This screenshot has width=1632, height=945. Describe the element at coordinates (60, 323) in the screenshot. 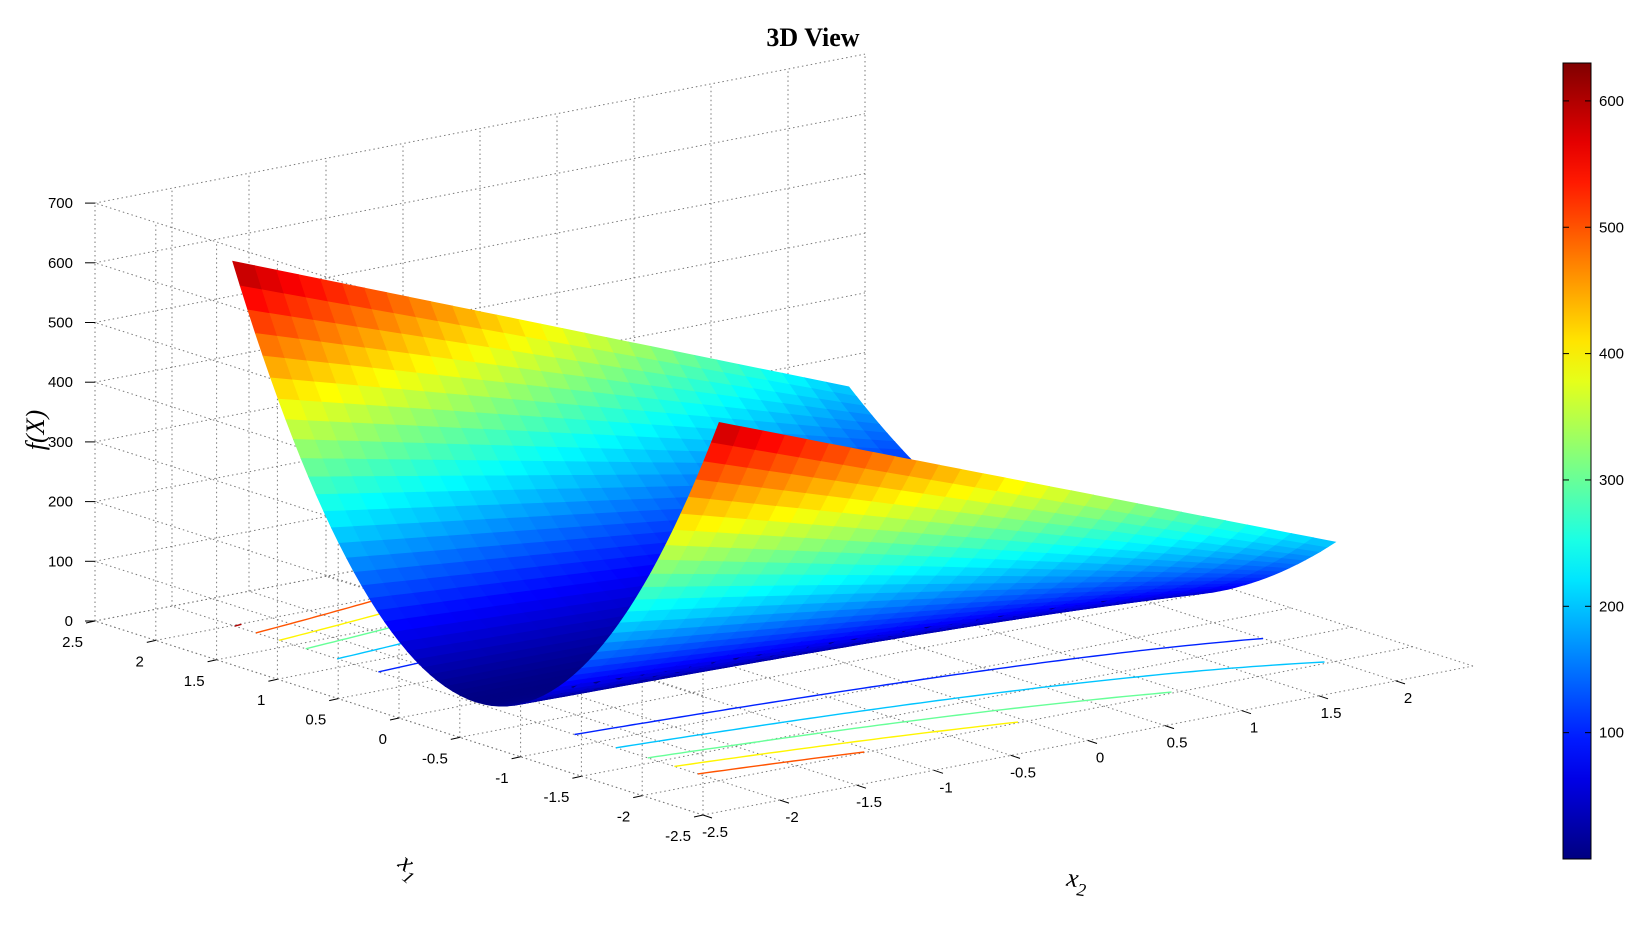

I see `z-tick-label: 500` at that location.